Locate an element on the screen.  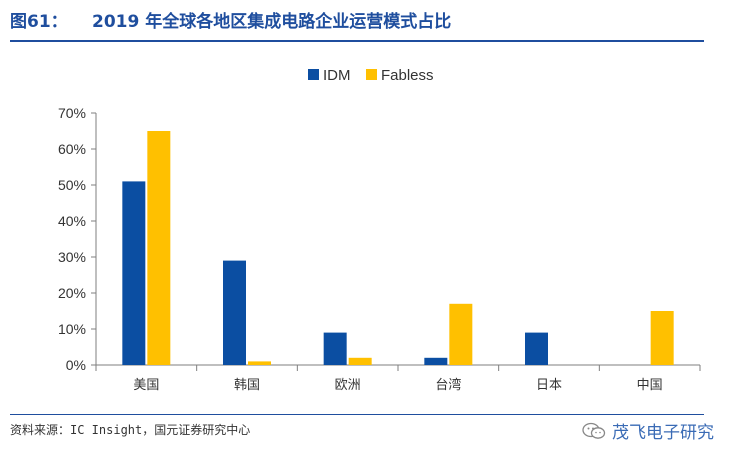
x-tick-label: 韩国 is located at coordinates (247, 385).